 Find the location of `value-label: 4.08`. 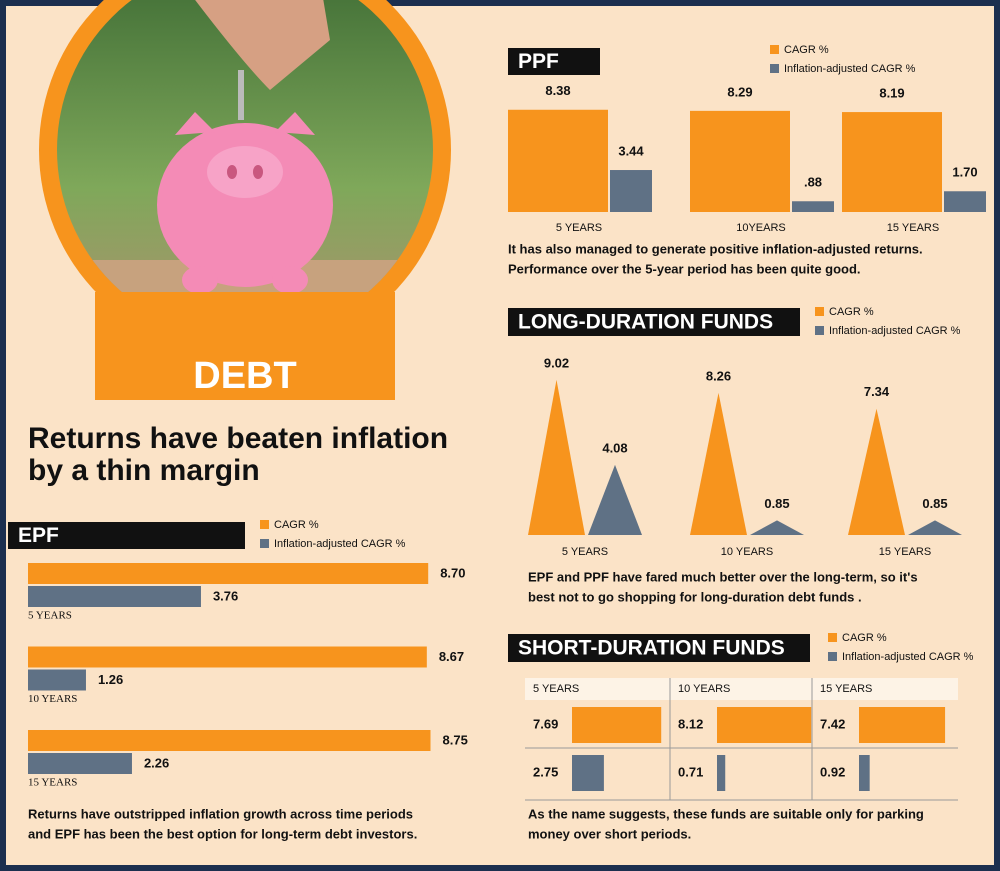

value-label: 4.08 is located at coordinates (614, 447).